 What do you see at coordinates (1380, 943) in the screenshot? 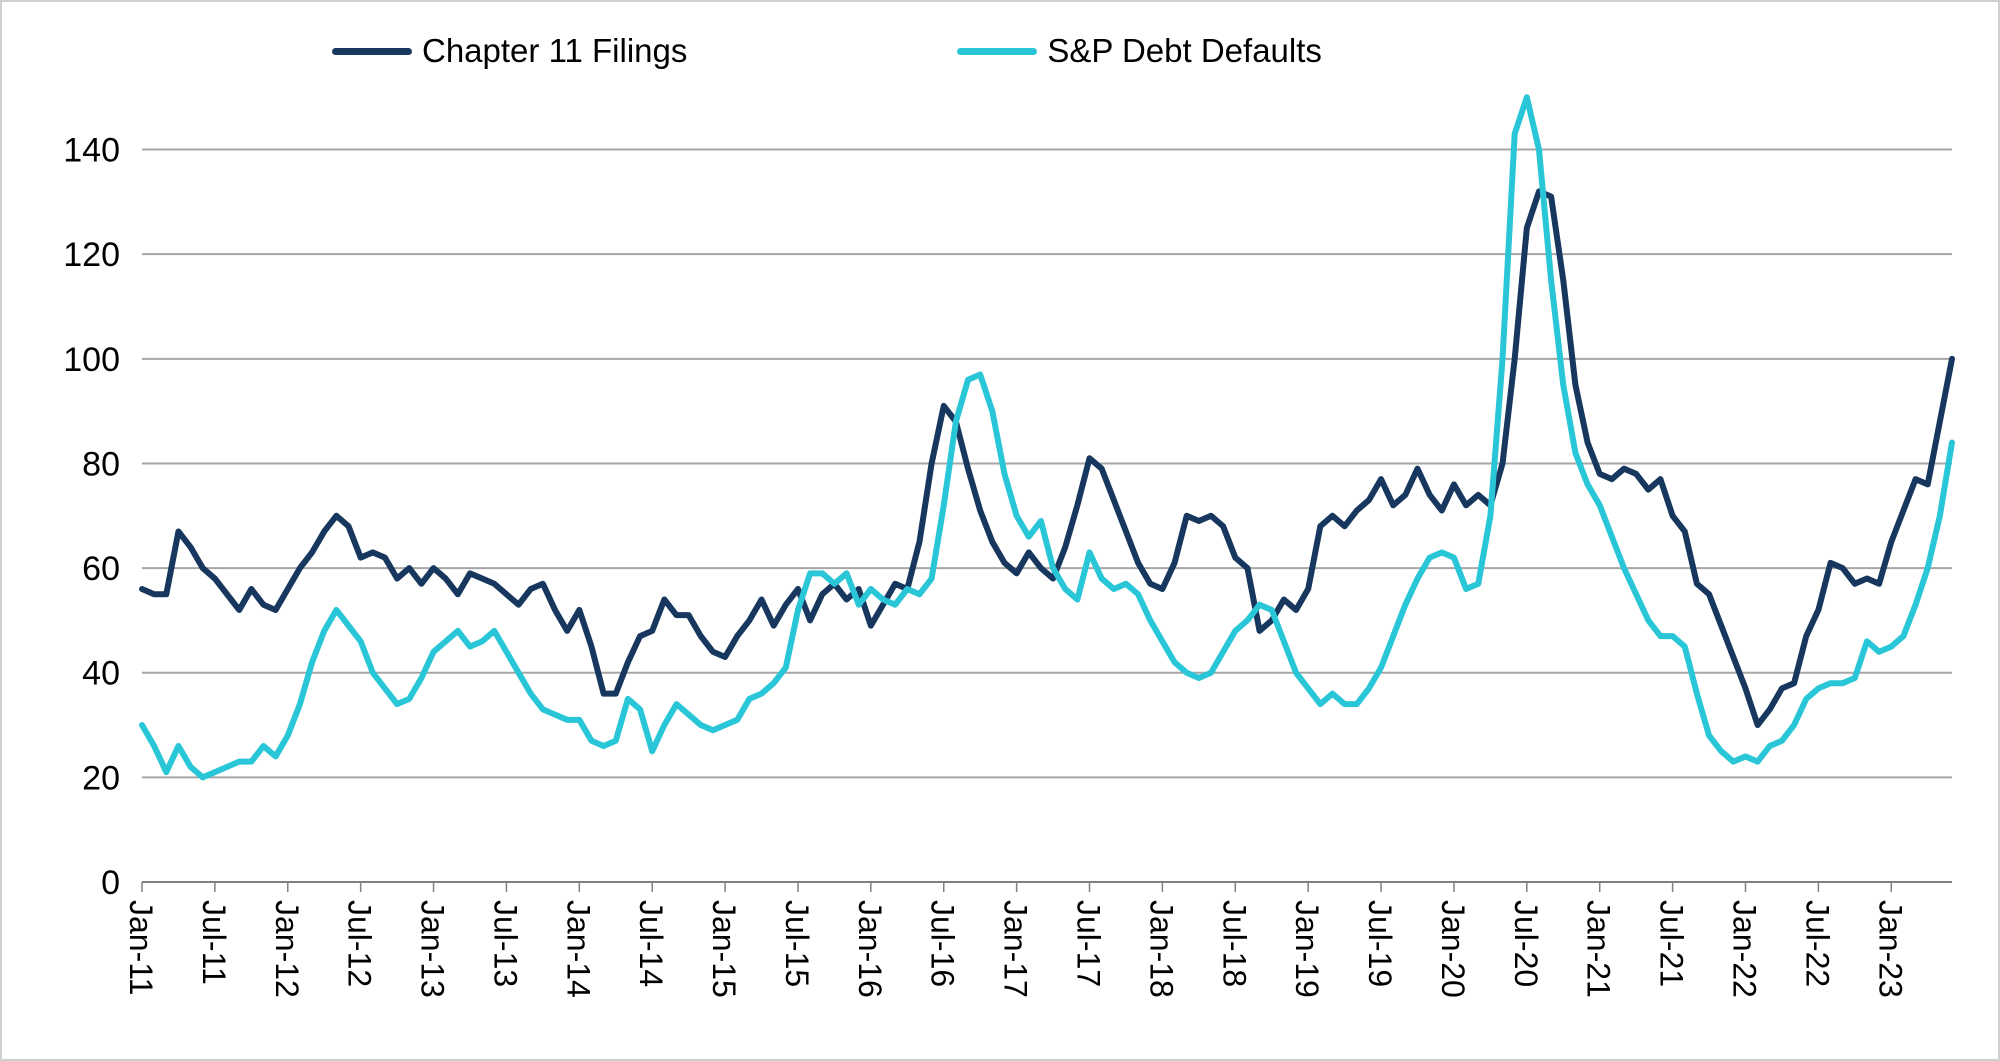
I see `x-tick-label: Jul-19` at bounding box center [1380, 943].